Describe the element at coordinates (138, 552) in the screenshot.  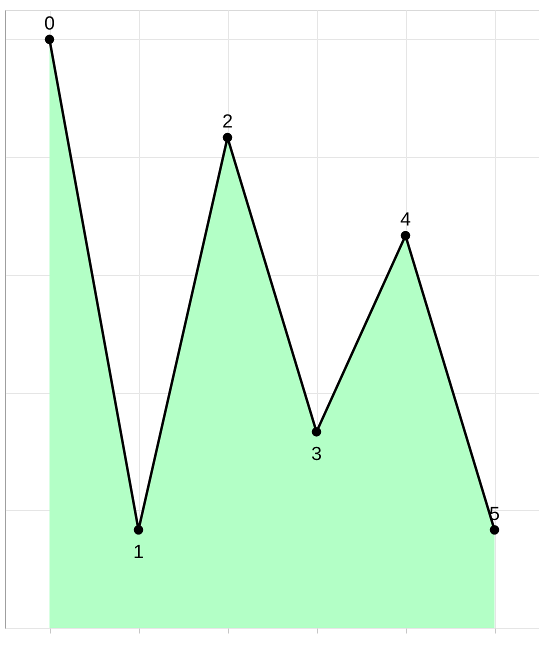
I see `text: 1` at that location.